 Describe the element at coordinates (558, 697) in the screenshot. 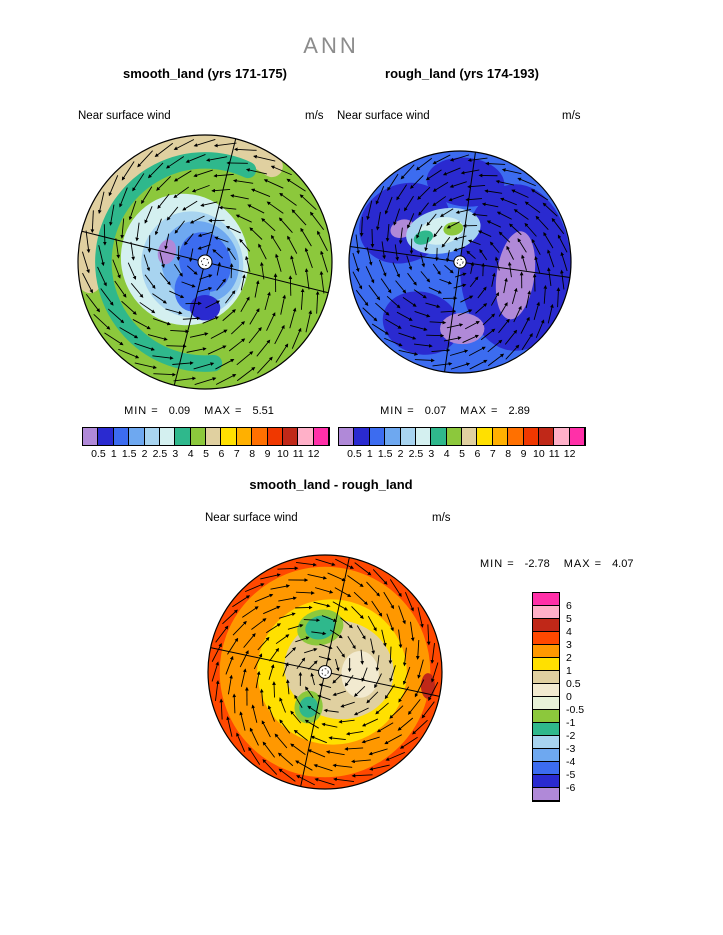

I see `difference-colorbar: 6 5 4 3 2 1 0.5 0 -0.5 -1 -2 -3 -4 -5 -6` at that location.